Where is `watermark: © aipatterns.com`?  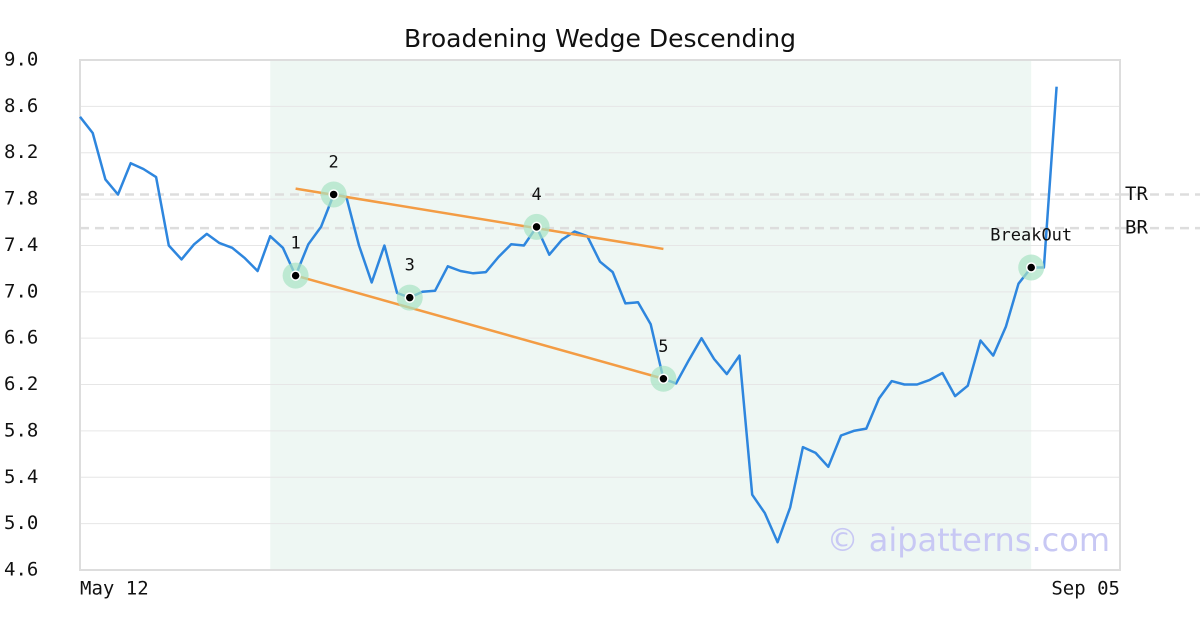 watermark: © aipatterns.com is located at coordinates (968, 540).